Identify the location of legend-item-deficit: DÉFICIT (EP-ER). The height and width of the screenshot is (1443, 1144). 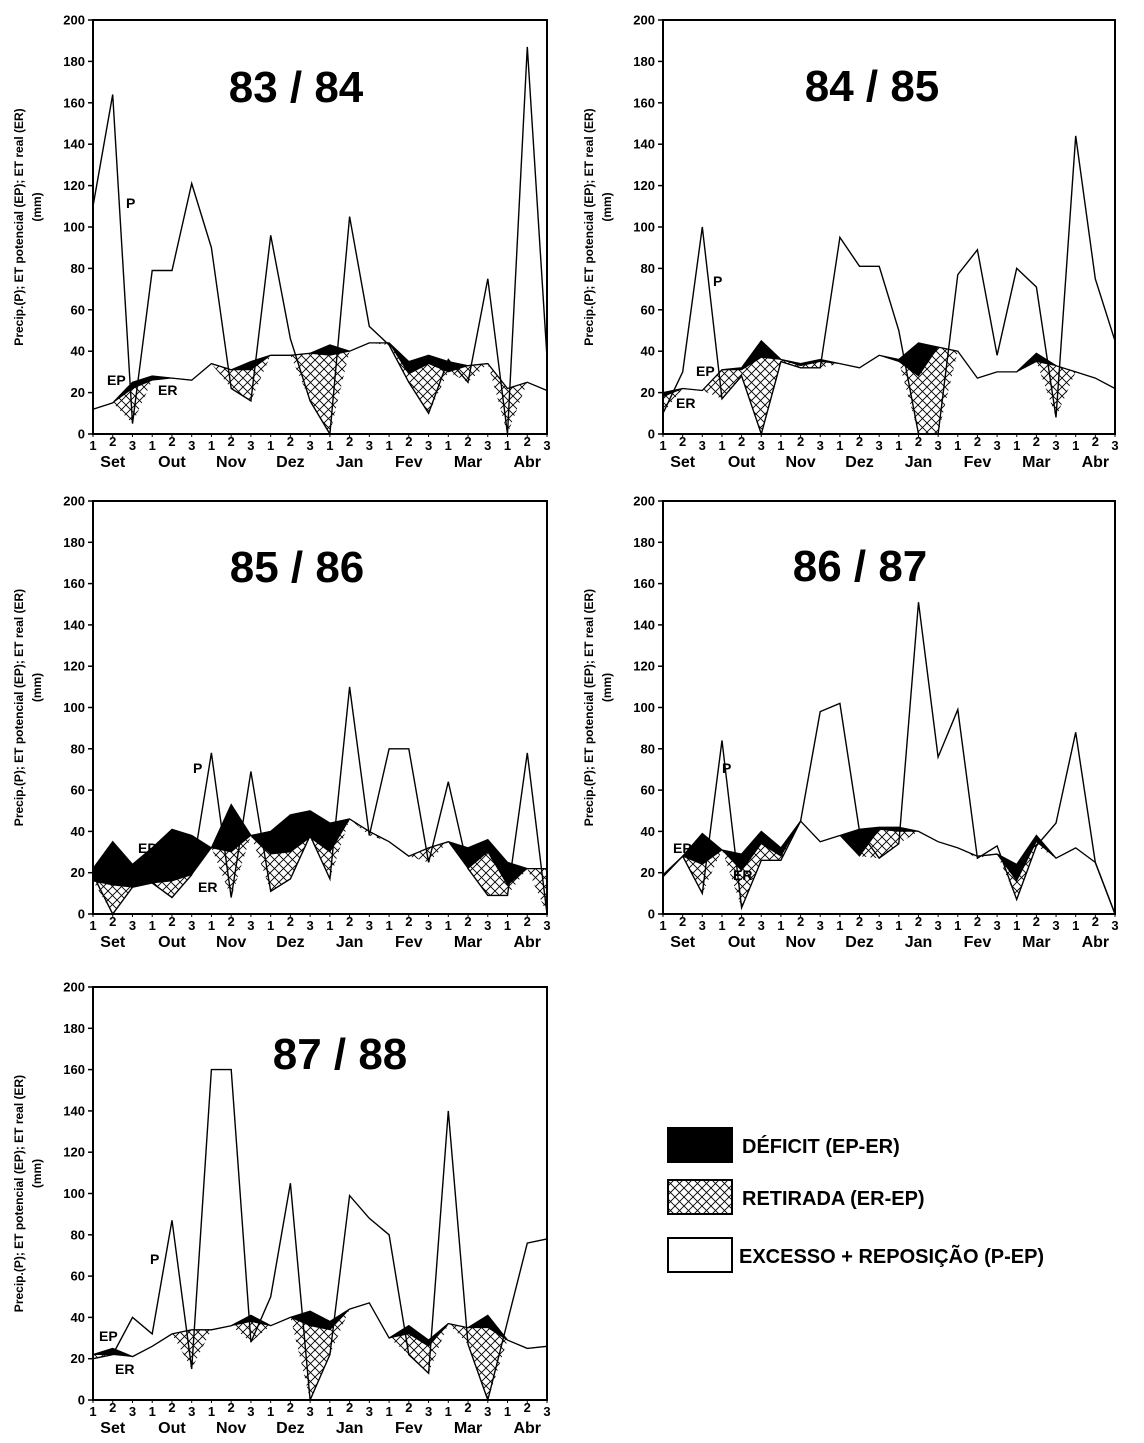
(783, 1145).